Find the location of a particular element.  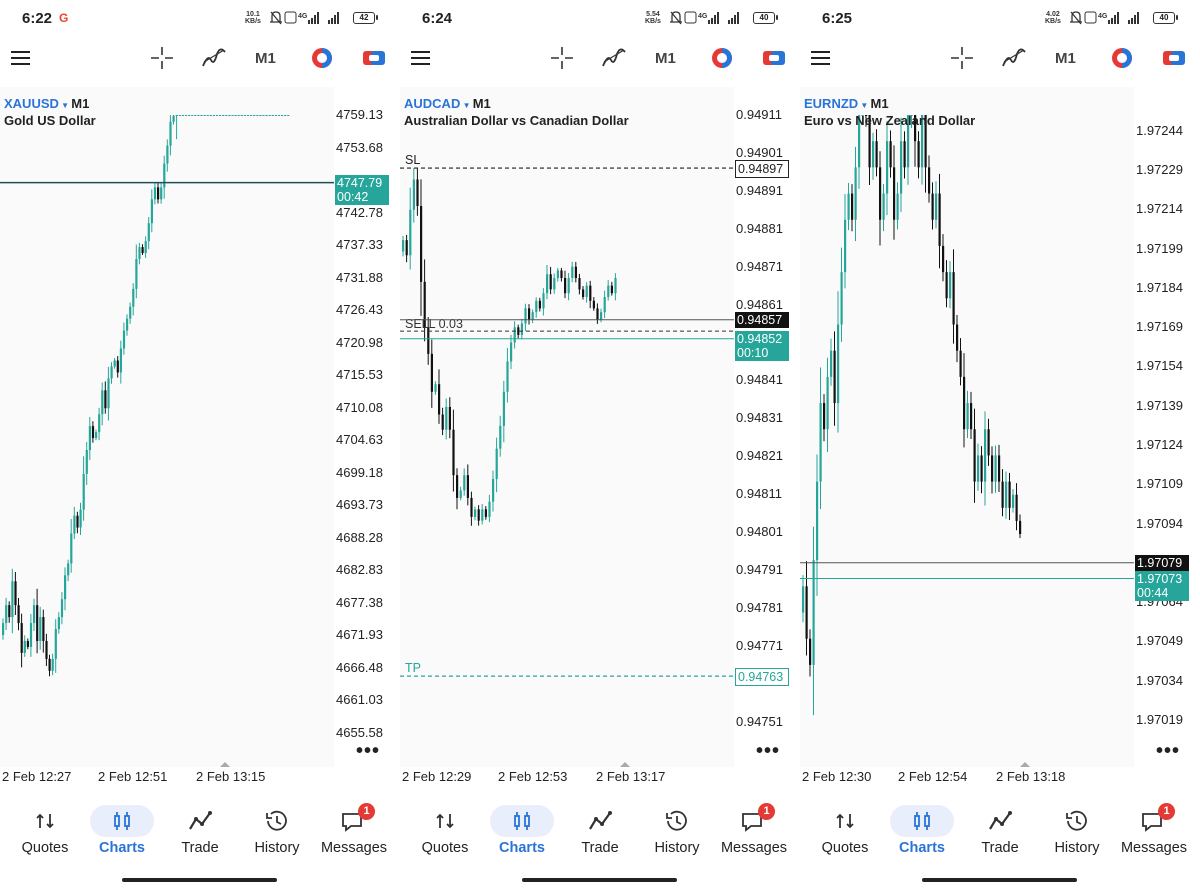

stop-loss-label: SL is located at coordinates (412, 160).